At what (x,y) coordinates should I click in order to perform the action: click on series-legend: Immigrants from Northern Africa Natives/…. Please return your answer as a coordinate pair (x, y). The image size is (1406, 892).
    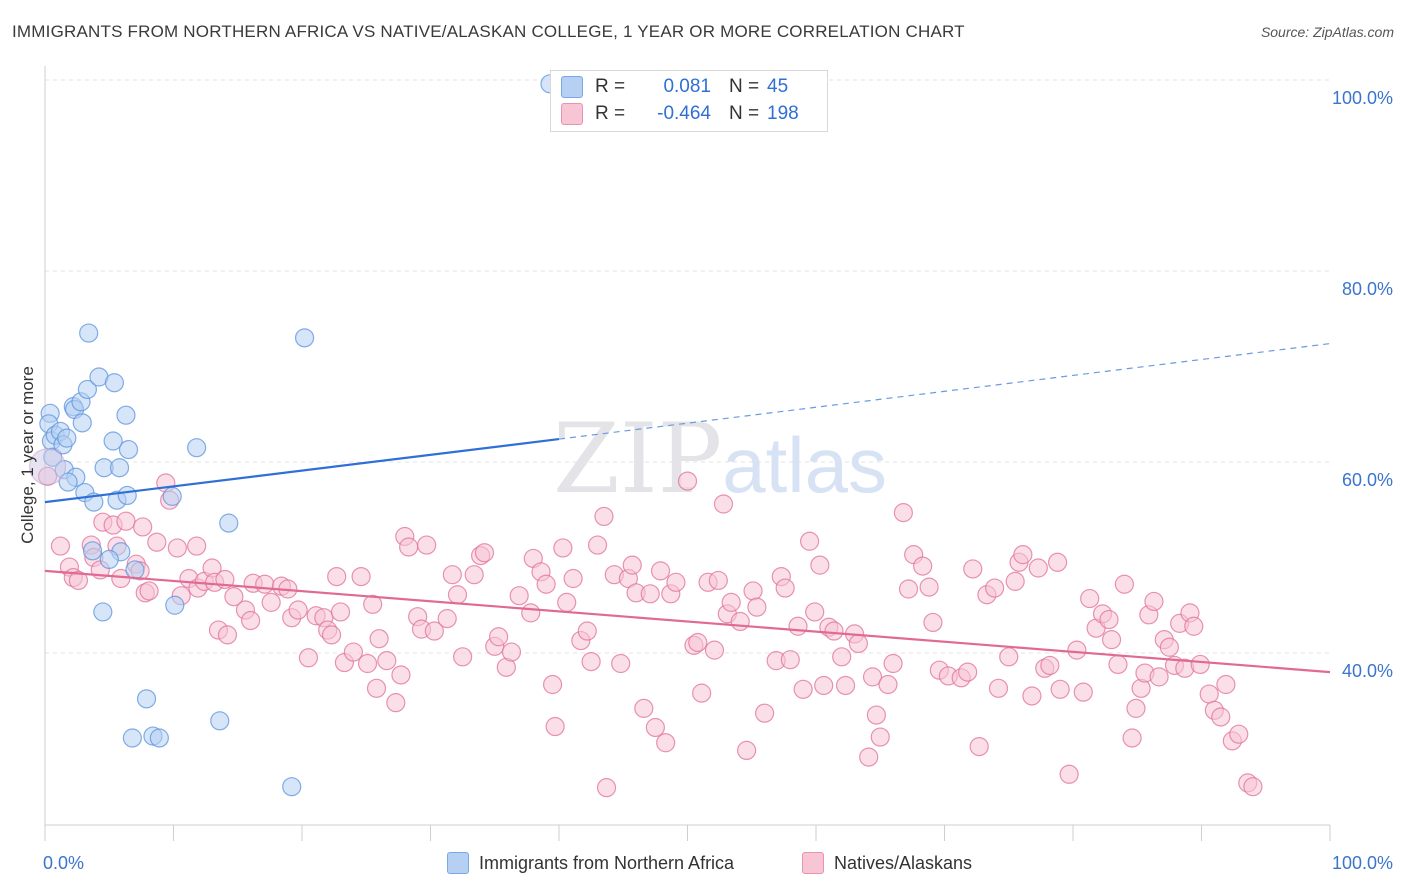
    Looking at the image, I should click on (703, 865).